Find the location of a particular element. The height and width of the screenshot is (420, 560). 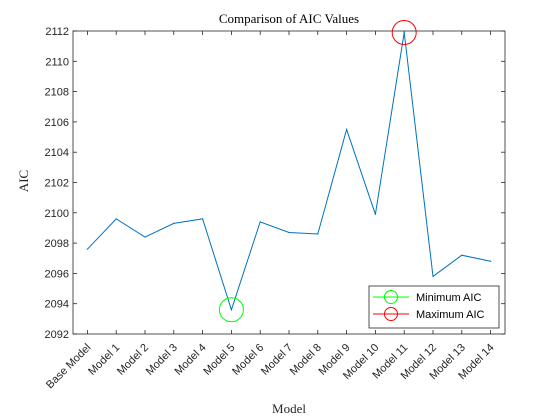

y-tick-label: 2110 is located at coordinates (57, 62).